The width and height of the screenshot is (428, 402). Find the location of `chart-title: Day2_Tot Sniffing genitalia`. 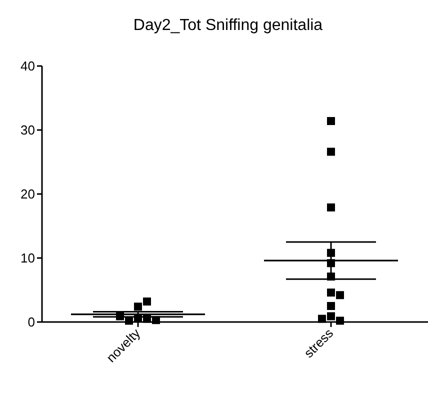

chart-title: Day2_Tot Sniffing genitalia is located at coordinates (228, 25).